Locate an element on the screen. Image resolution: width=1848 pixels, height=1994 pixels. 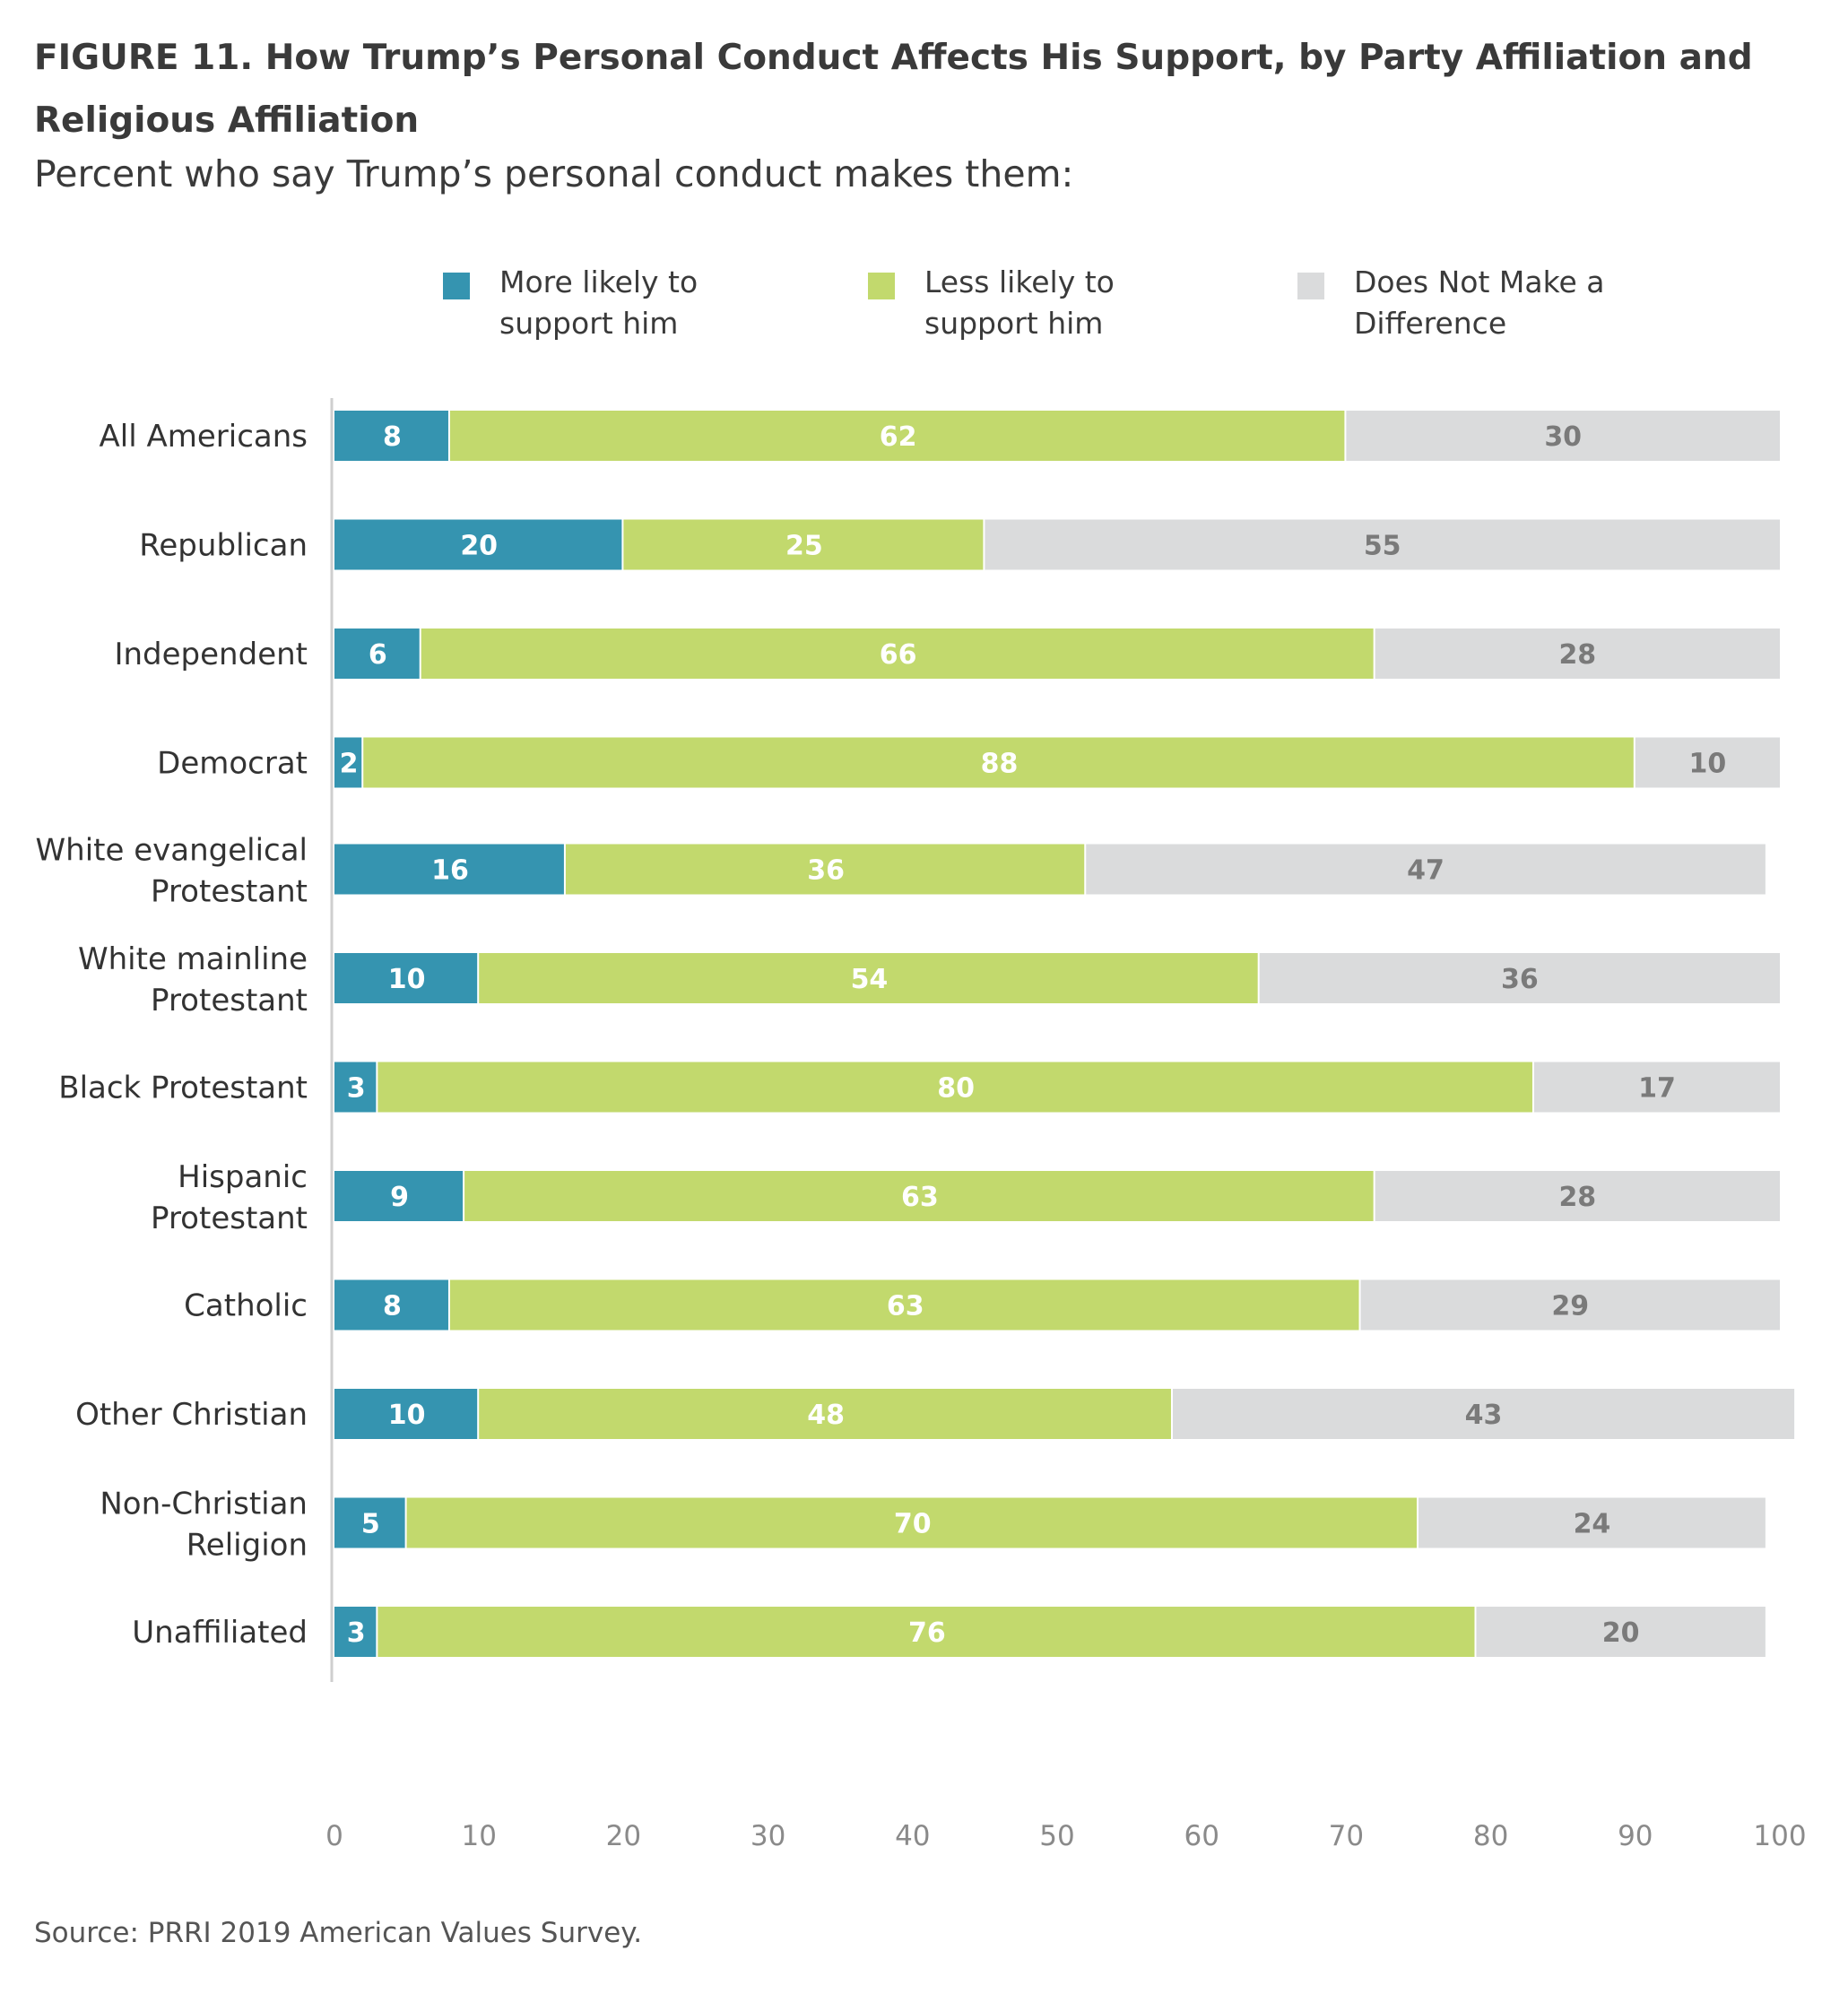
legend-label-more-likely: More likely to support him is located at coordinates (598, 302).